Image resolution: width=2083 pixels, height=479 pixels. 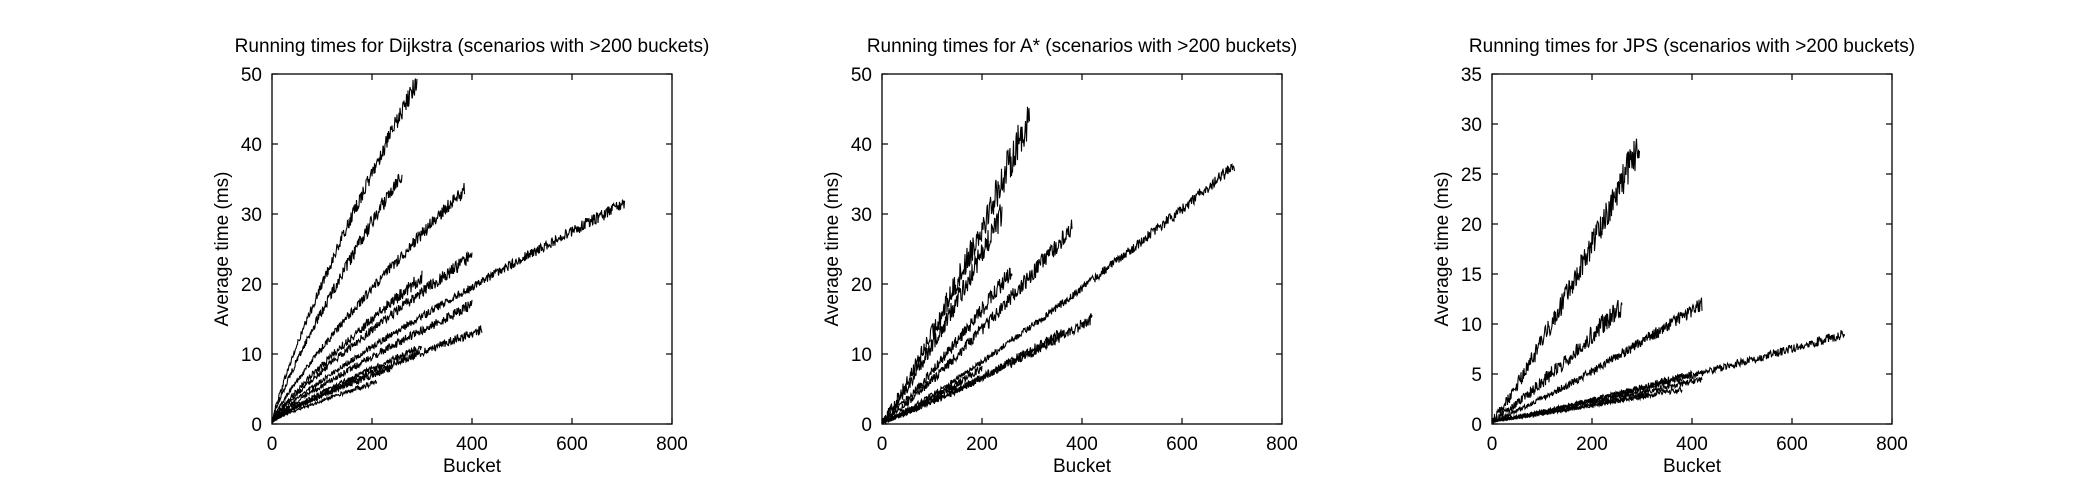 I want to click on plot-frame, so click(x=1082, y=249).